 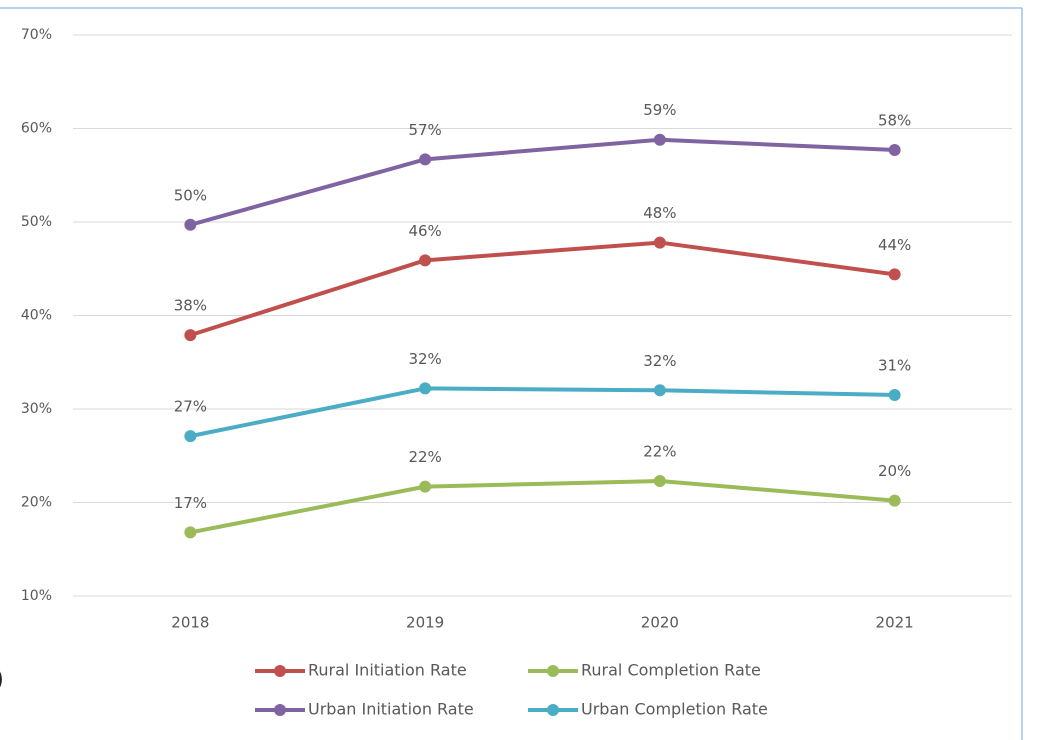 I want to click on stray-text: ), so click(x=2, y=680).